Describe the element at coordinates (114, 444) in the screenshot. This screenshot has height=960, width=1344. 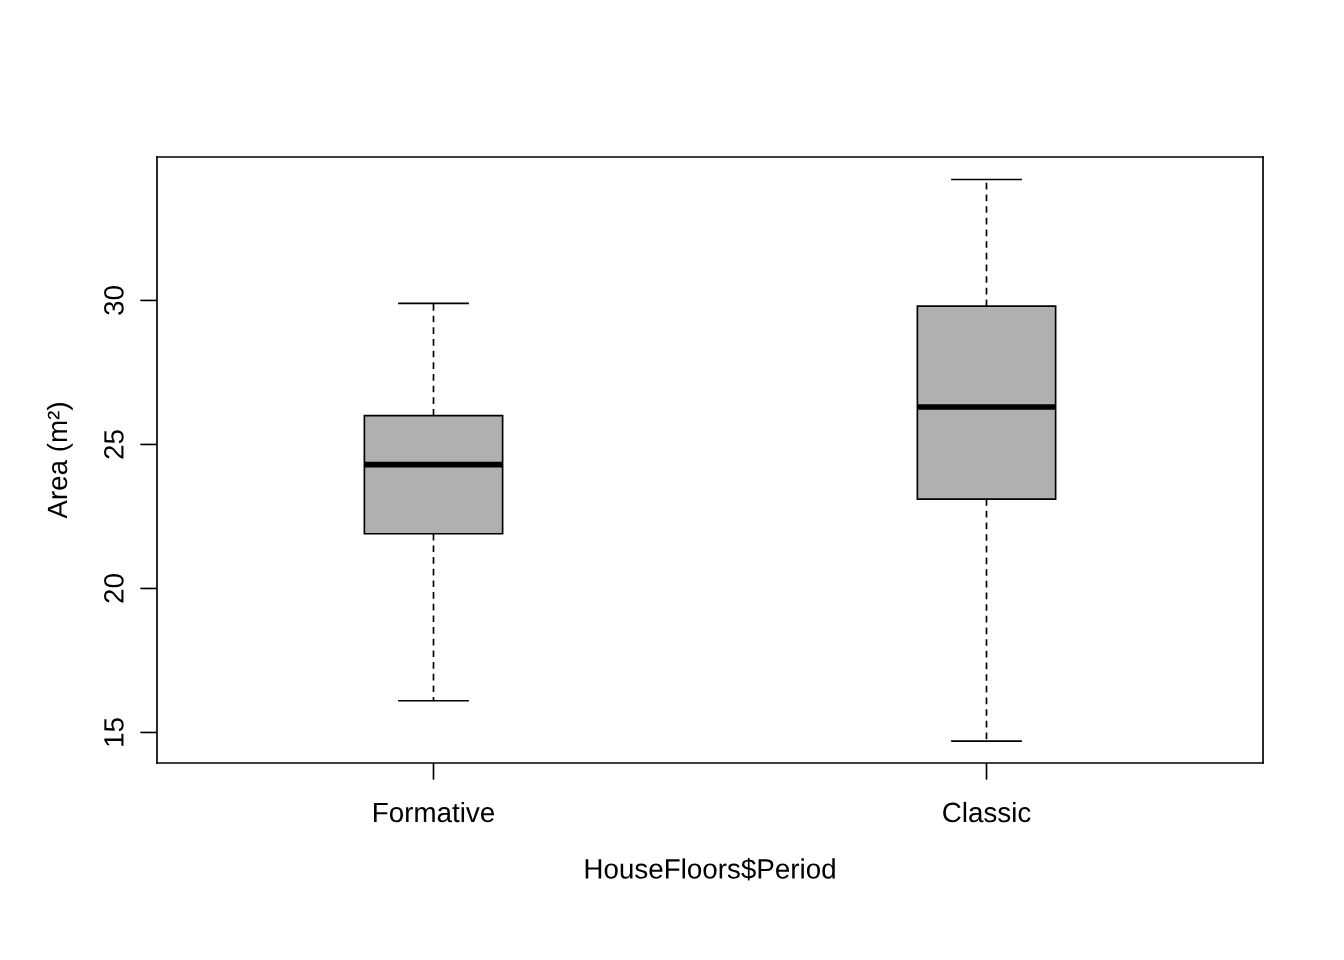
I see `y-tick-label: 25` at that location.